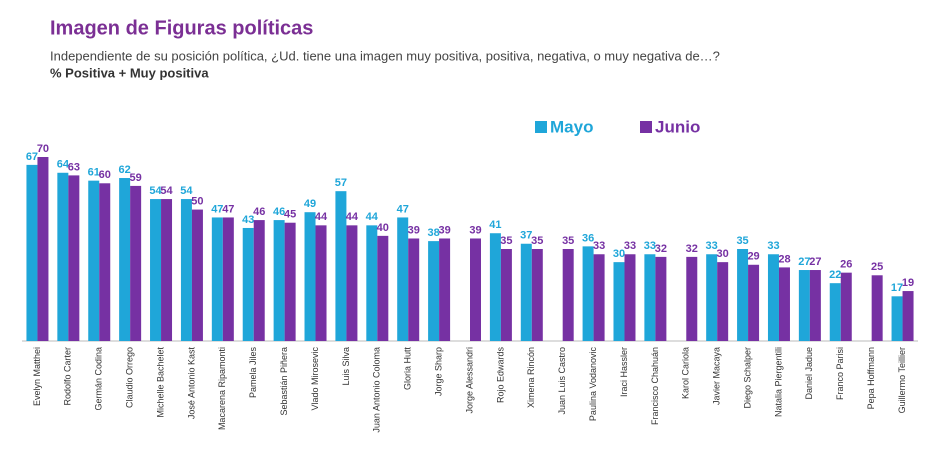 Image resolution: width=929 pixels, height=465 pixels. I want to click on legend-label: Junio, so click(677, 126).